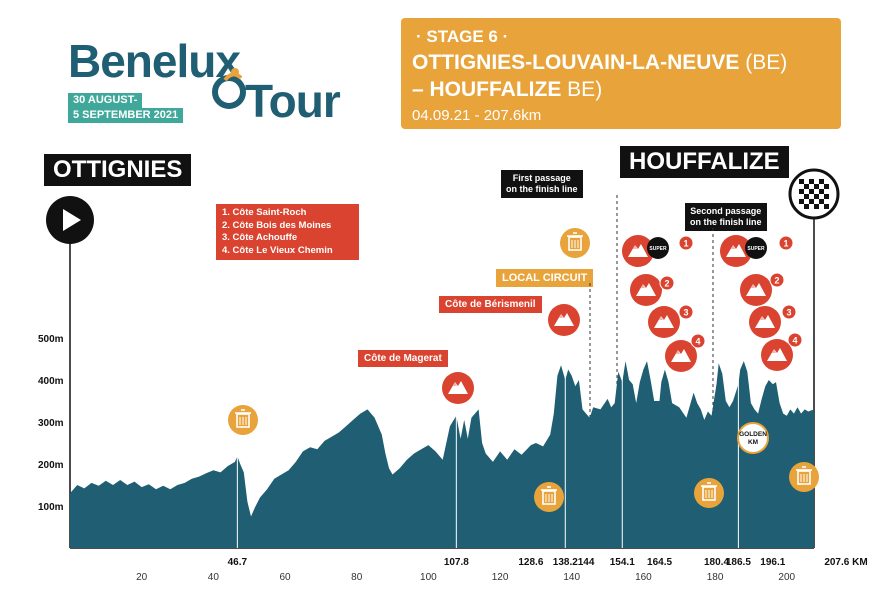 This screenshot has width=886, height=590. Describe the element at coordinates (51, 381) in the screenshot. I see `y-tick-label: 400m` at that location.